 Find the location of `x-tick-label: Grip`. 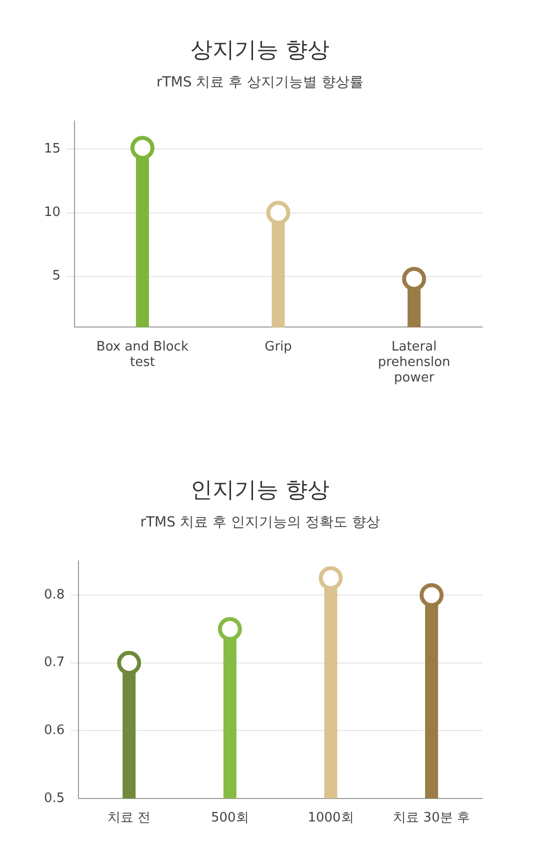

x-tick-label: Grip is located at coordinates (278, 346).